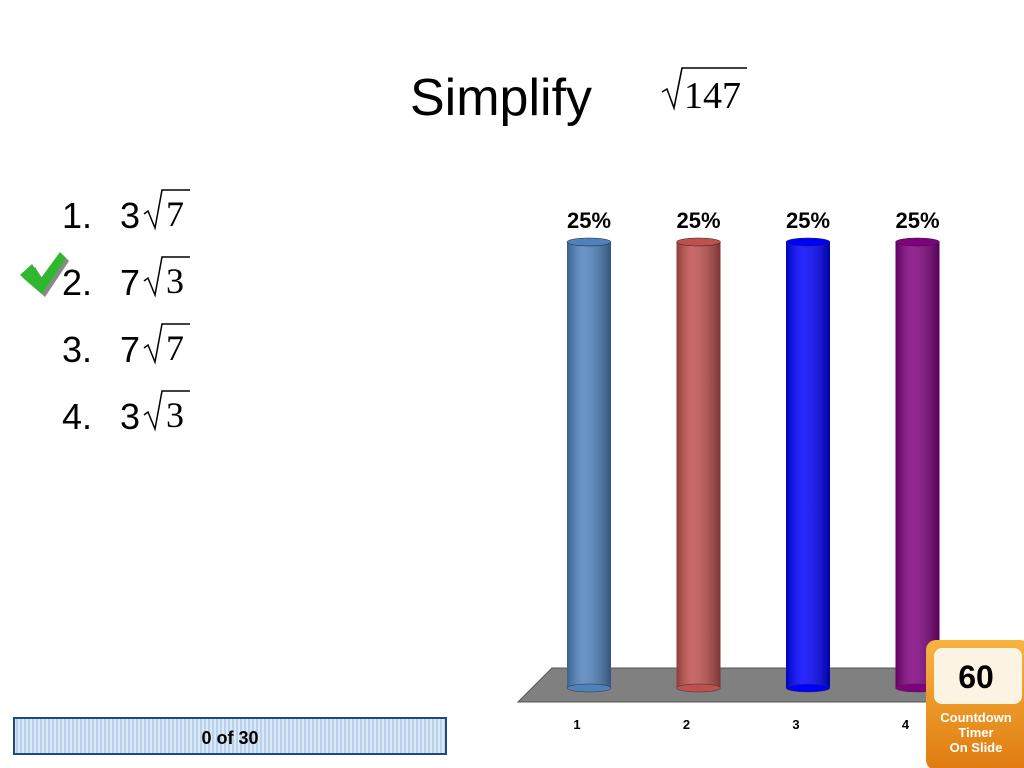 This screenshot has width=1024, height=768. I want to click on x-tick-label: 2, so click(686, 724).